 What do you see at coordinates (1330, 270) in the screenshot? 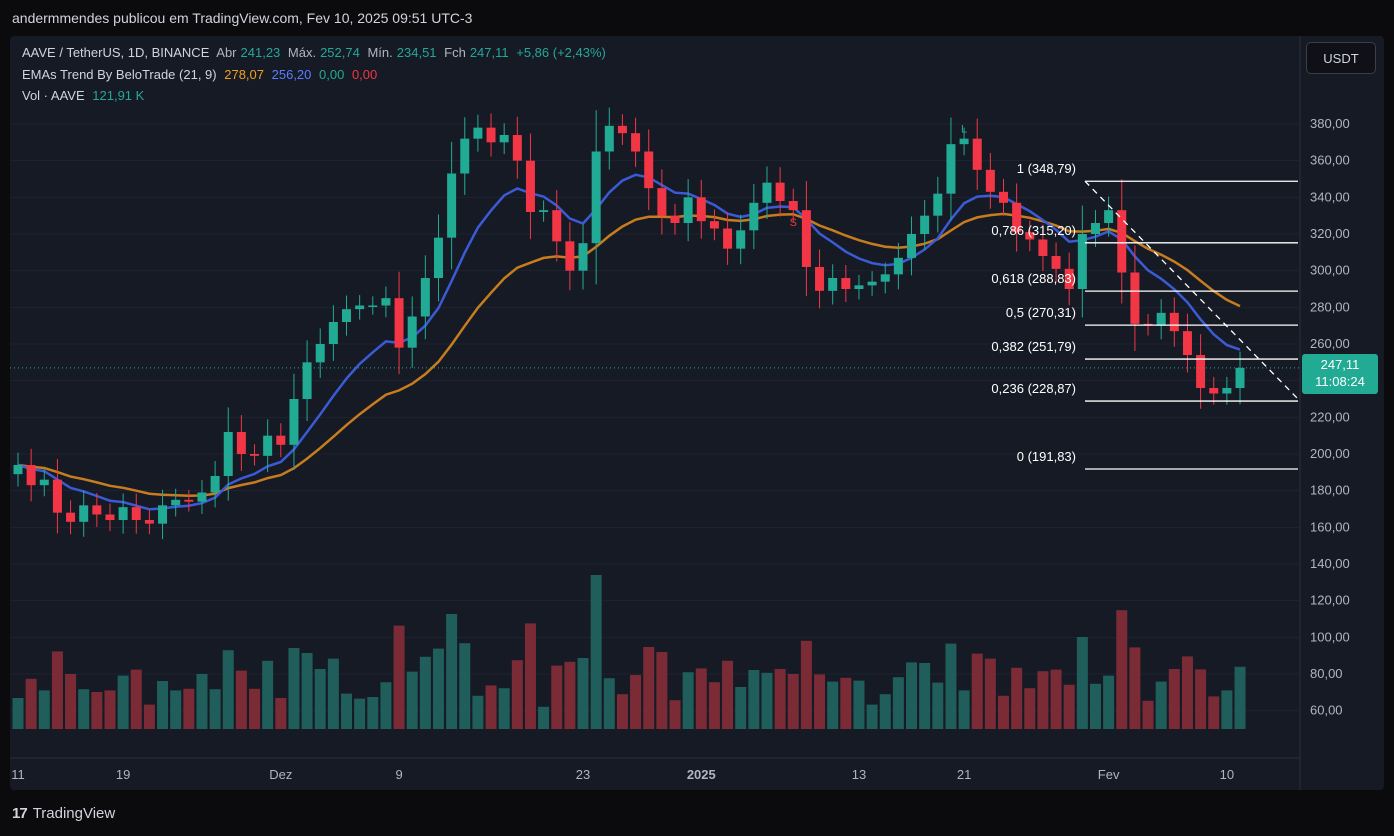
I see `y-tick-label: 300,00` at bounding box center [1330, 270].